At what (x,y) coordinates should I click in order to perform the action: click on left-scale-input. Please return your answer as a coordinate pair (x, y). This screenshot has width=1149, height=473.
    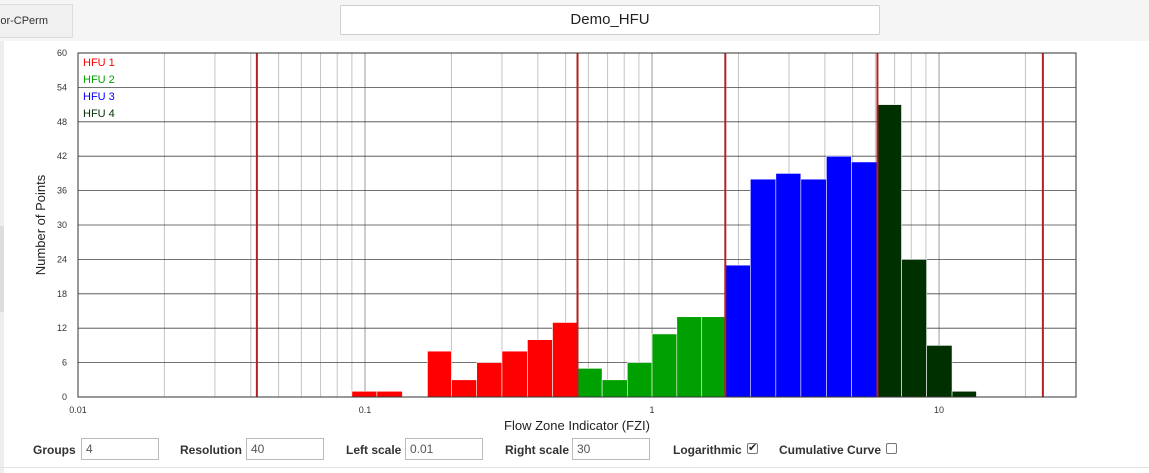
    Looking at the image, I should click on (444, 449).